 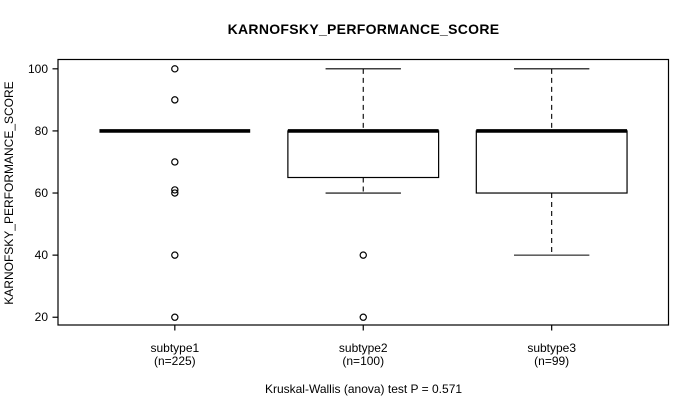 What do you see at coordinates (42, 317) in the screenshot?
I see `y-axis-tick-label: 20` at bounding box center [42, 317].